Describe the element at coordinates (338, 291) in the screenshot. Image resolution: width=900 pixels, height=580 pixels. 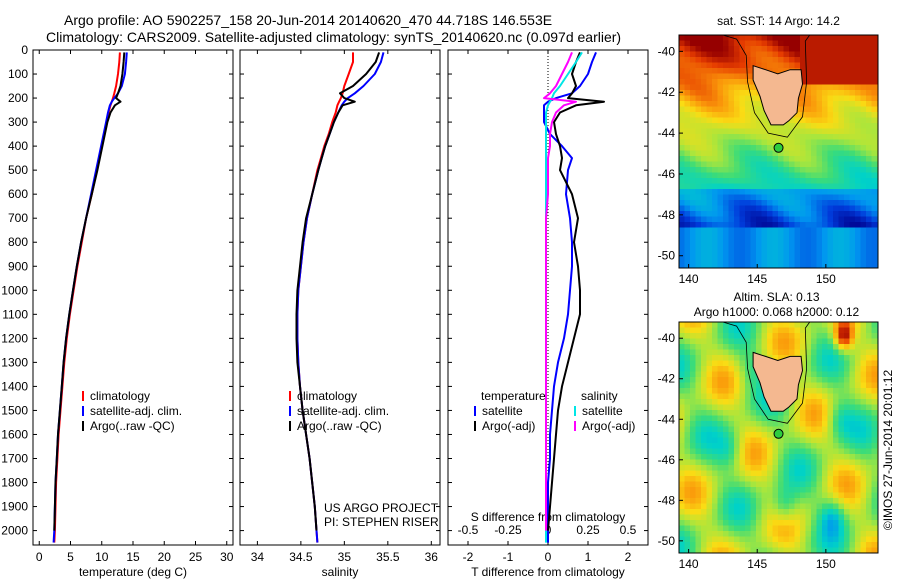
I see `series-line-argo-raw-qc-` at that location.